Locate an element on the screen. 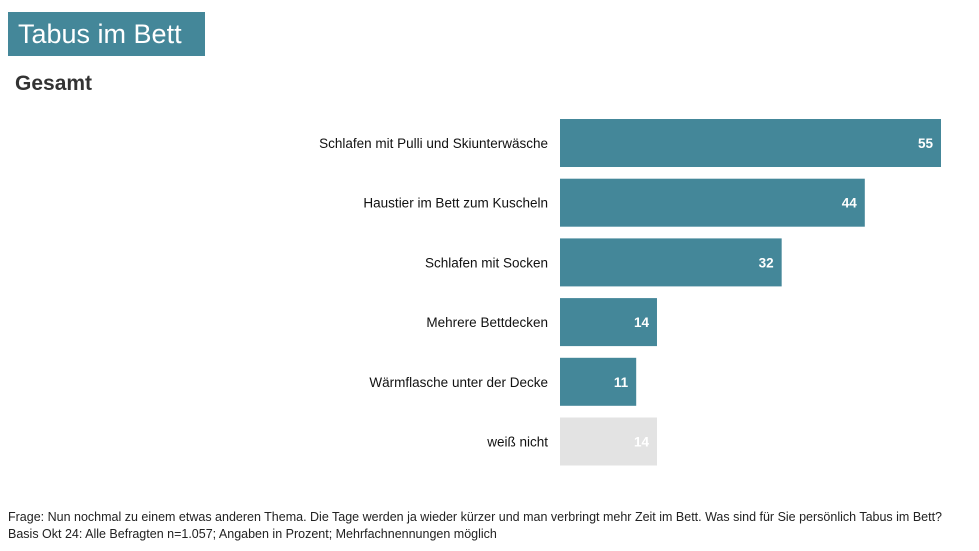  category-label: Haustier im Bett zum Kuscheln is located at coordinates (455, 203).